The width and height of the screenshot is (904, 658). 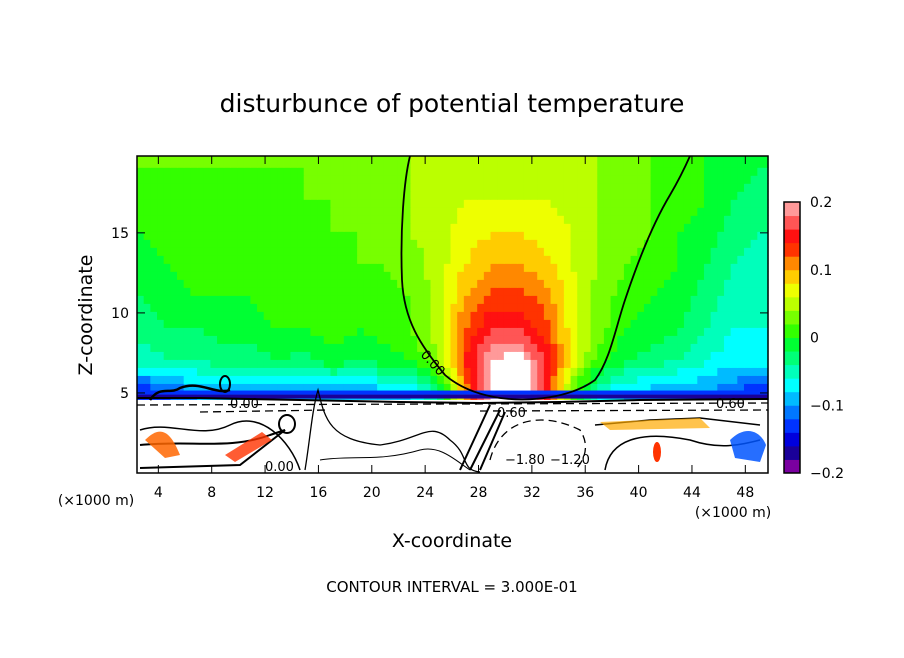 What do you see at coordinates (792, 222) in the screenshot?
I see `colorbar-swatch` at bounding box center [792, 222].